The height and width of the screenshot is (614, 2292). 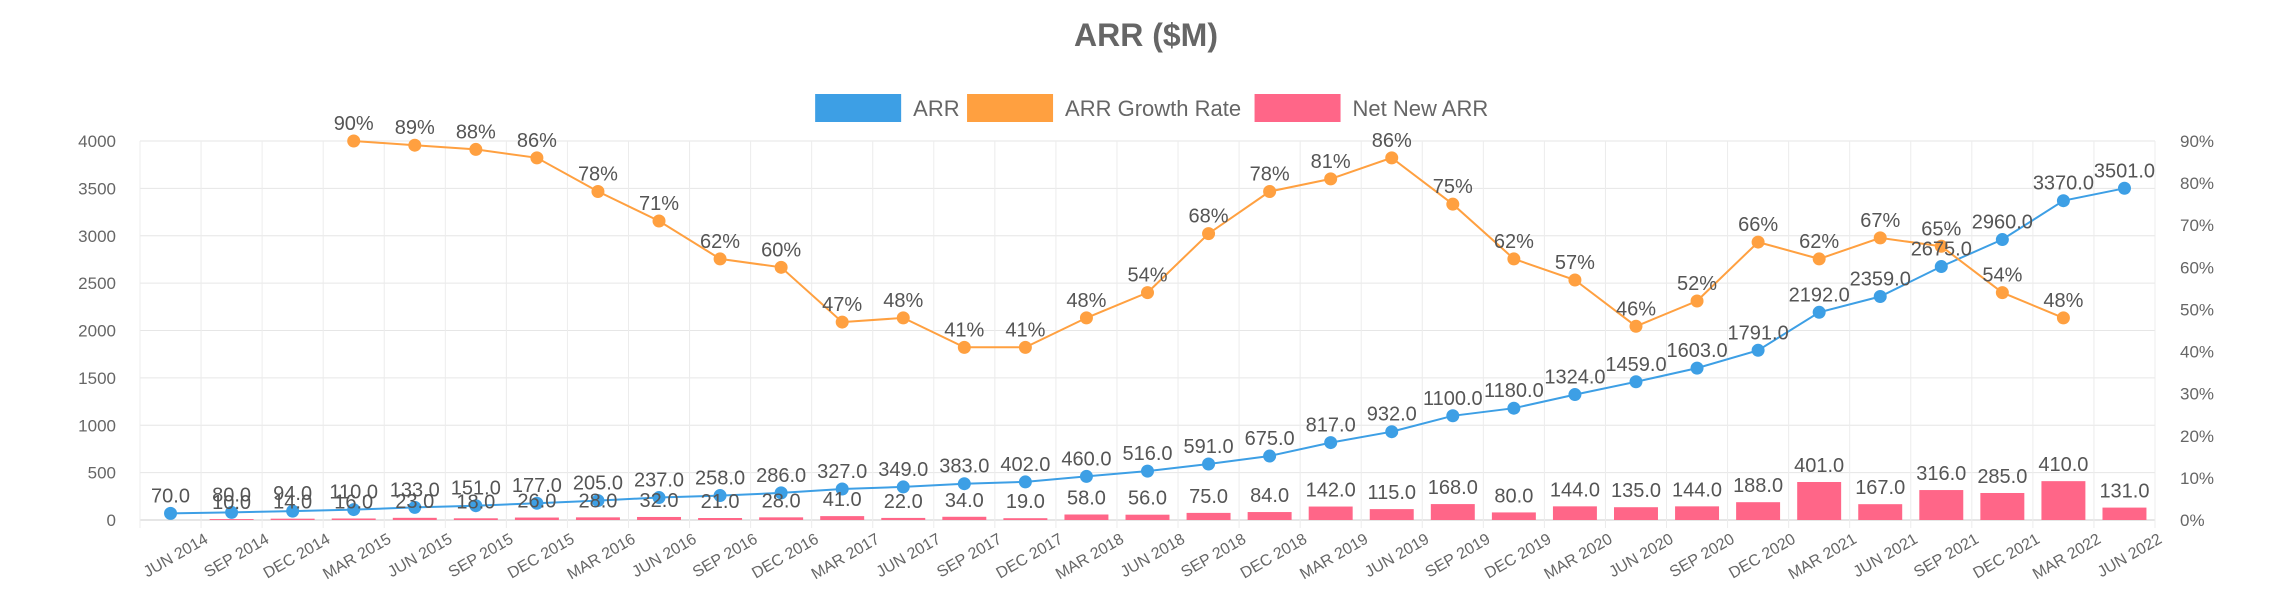 What do you see at coordinates (1209, 447) in the screenshot?
I see `data-label: 591.0` at bounding box center [1209, 447].